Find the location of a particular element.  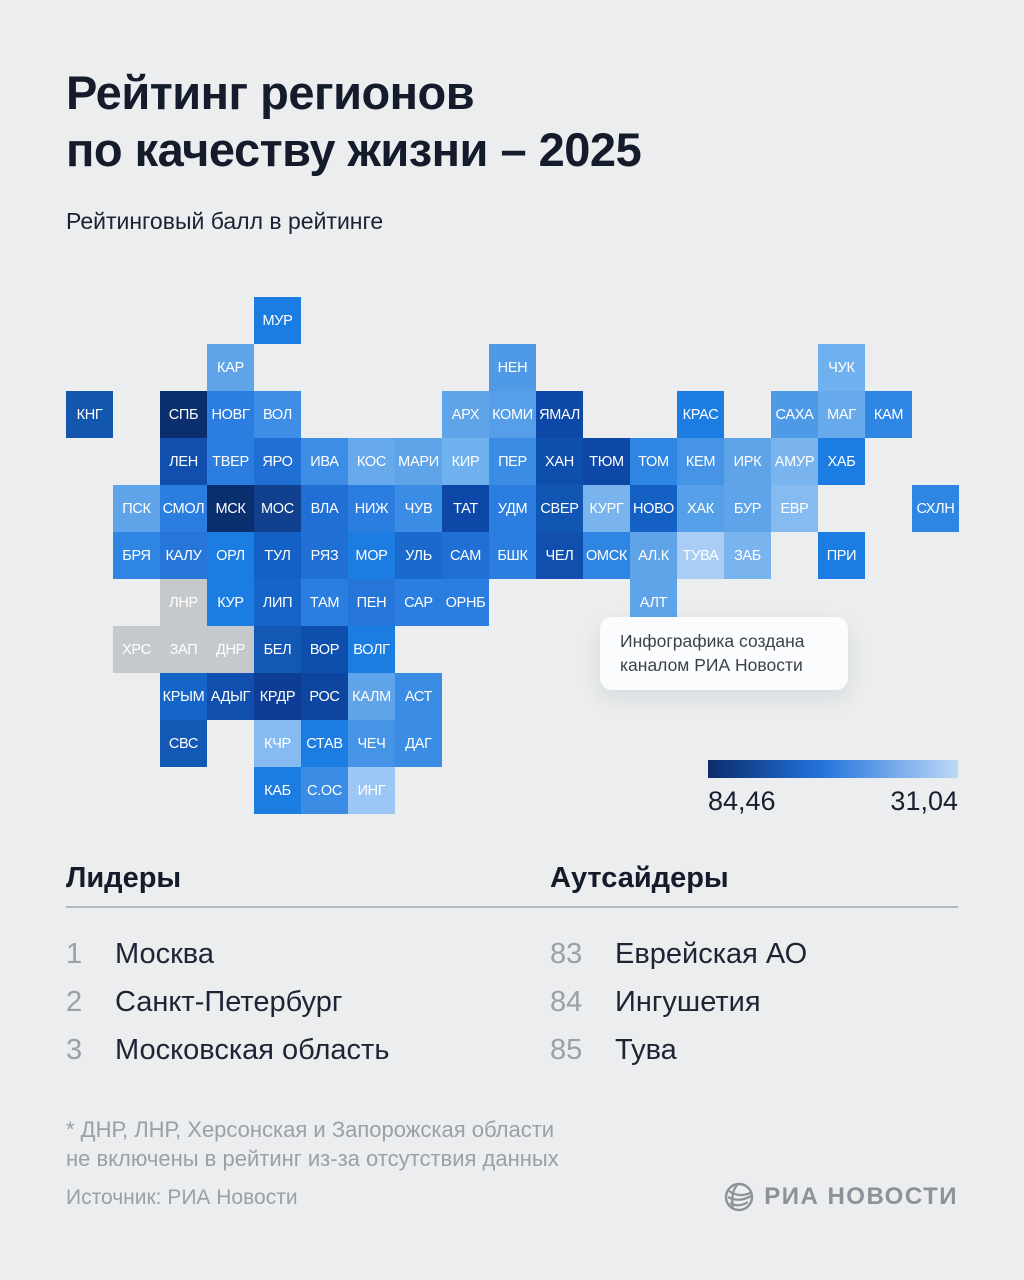

region-tile-ЧУВ: ЧУВ is located at coordinates (418, 508).